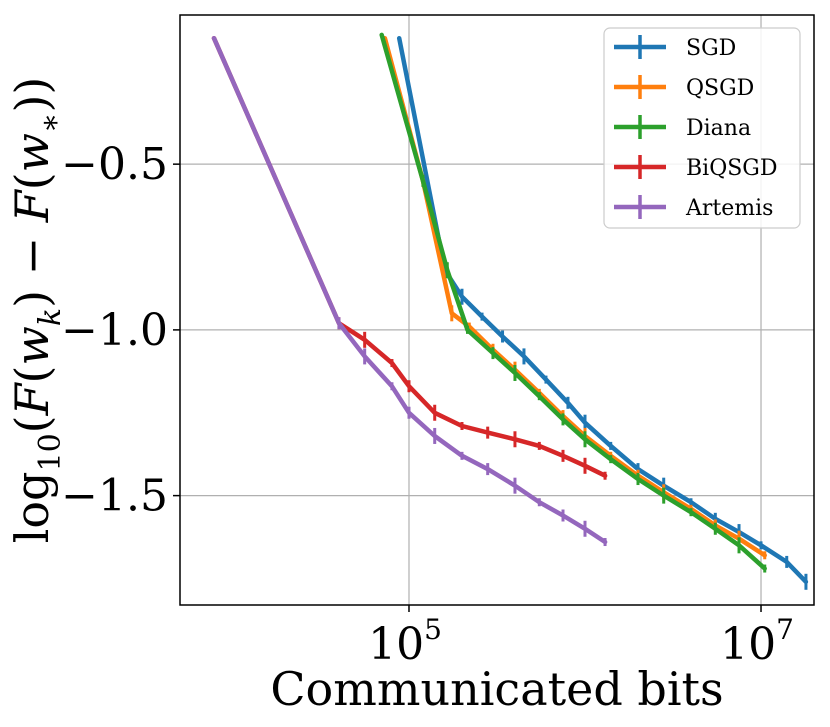 The image size is (830, 727). I want to click on x-axis-title: Communicated bits, so click(496, 689).